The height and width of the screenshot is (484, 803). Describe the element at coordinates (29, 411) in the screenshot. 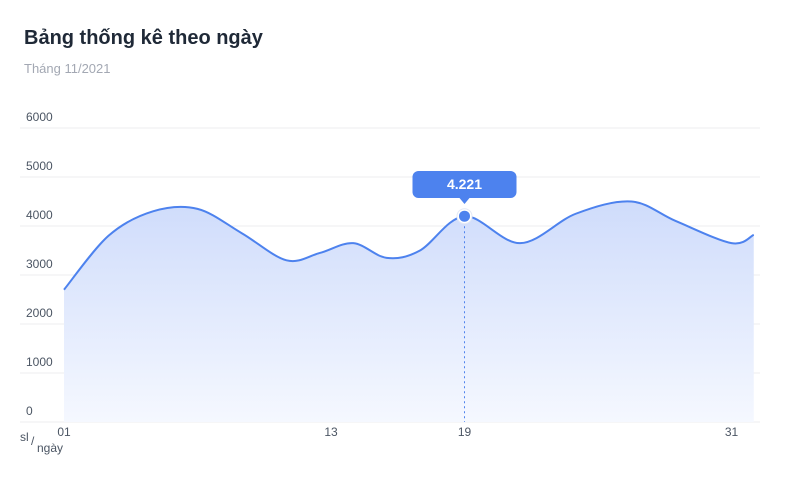

I see `y-tick-label-0: 0` at that location.